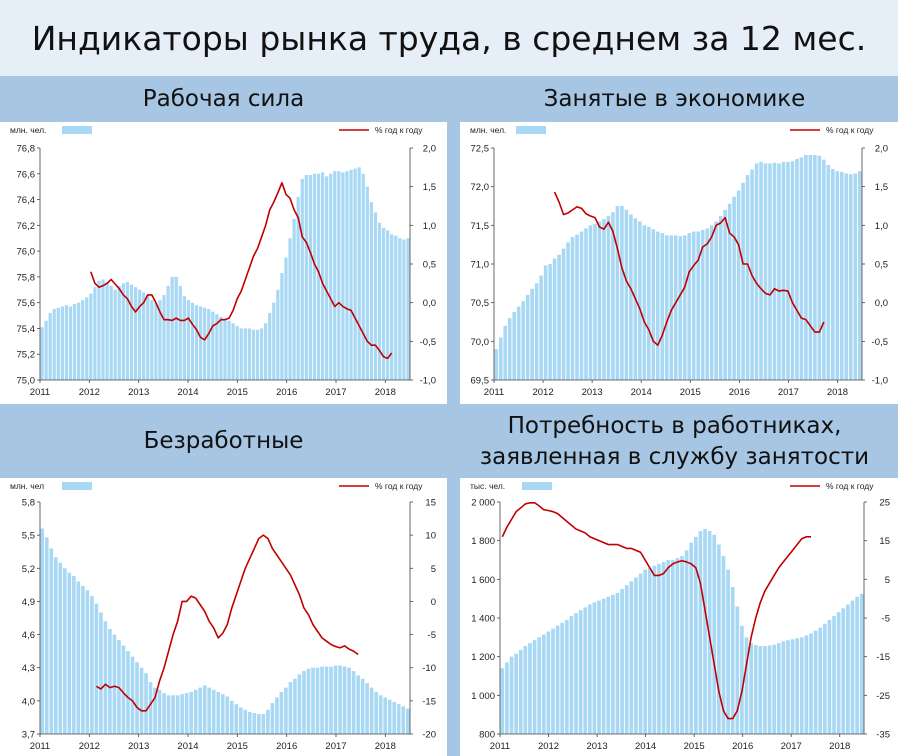 This screenshot has width=898, height=756. What do you see at coordinates (883, 735) in the screenshot?
I see `y-tick-label-right: -35` at bounding box center [883, 735].